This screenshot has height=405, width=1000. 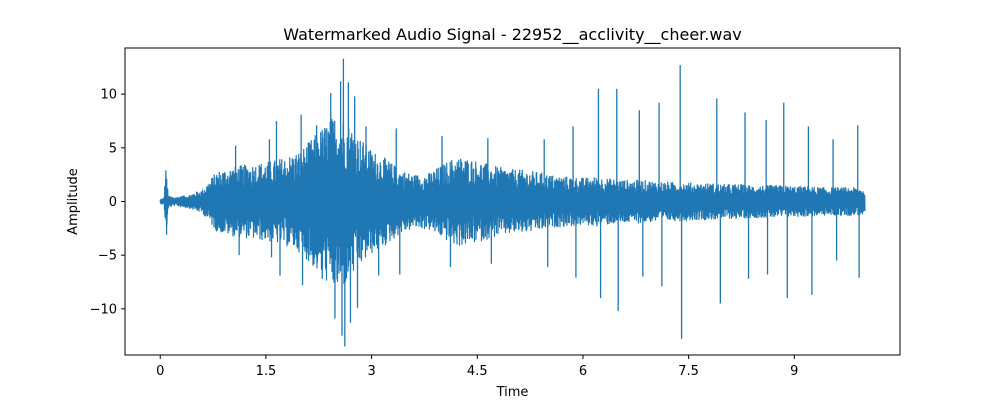 I want to click on y-tick-label: 10, so click(x=108, y=95).